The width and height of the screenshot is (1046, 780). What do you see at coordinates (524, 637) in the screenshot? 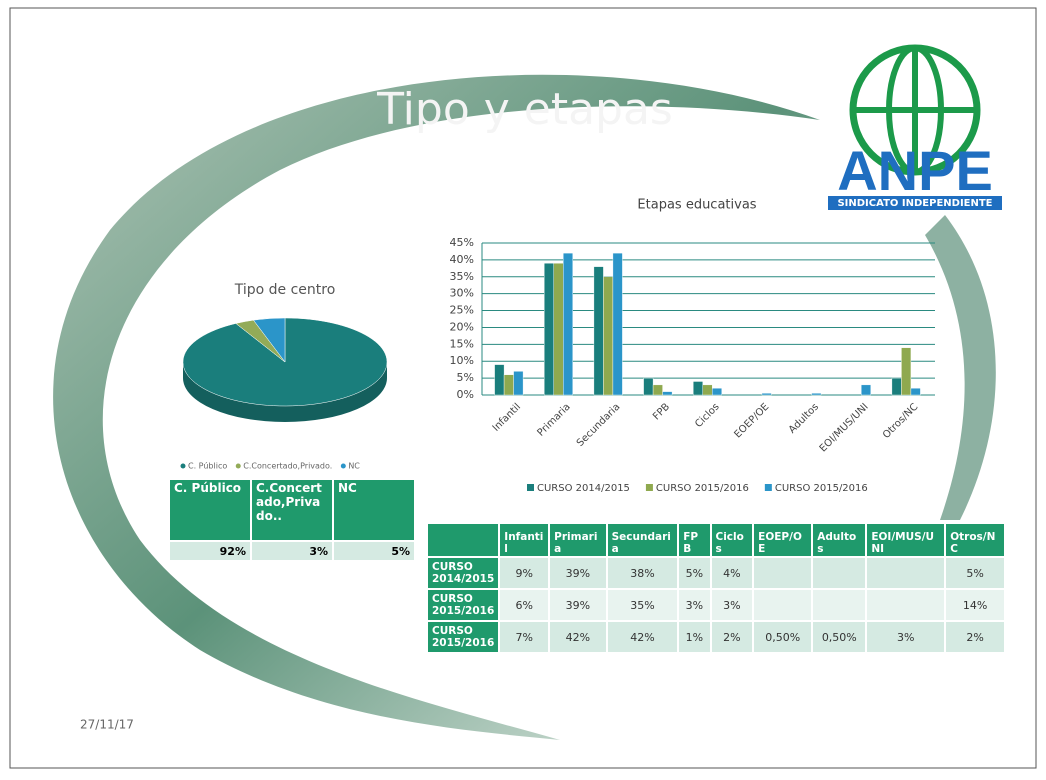
I see `table-cell: 7%` at bounding box center [524, 637].